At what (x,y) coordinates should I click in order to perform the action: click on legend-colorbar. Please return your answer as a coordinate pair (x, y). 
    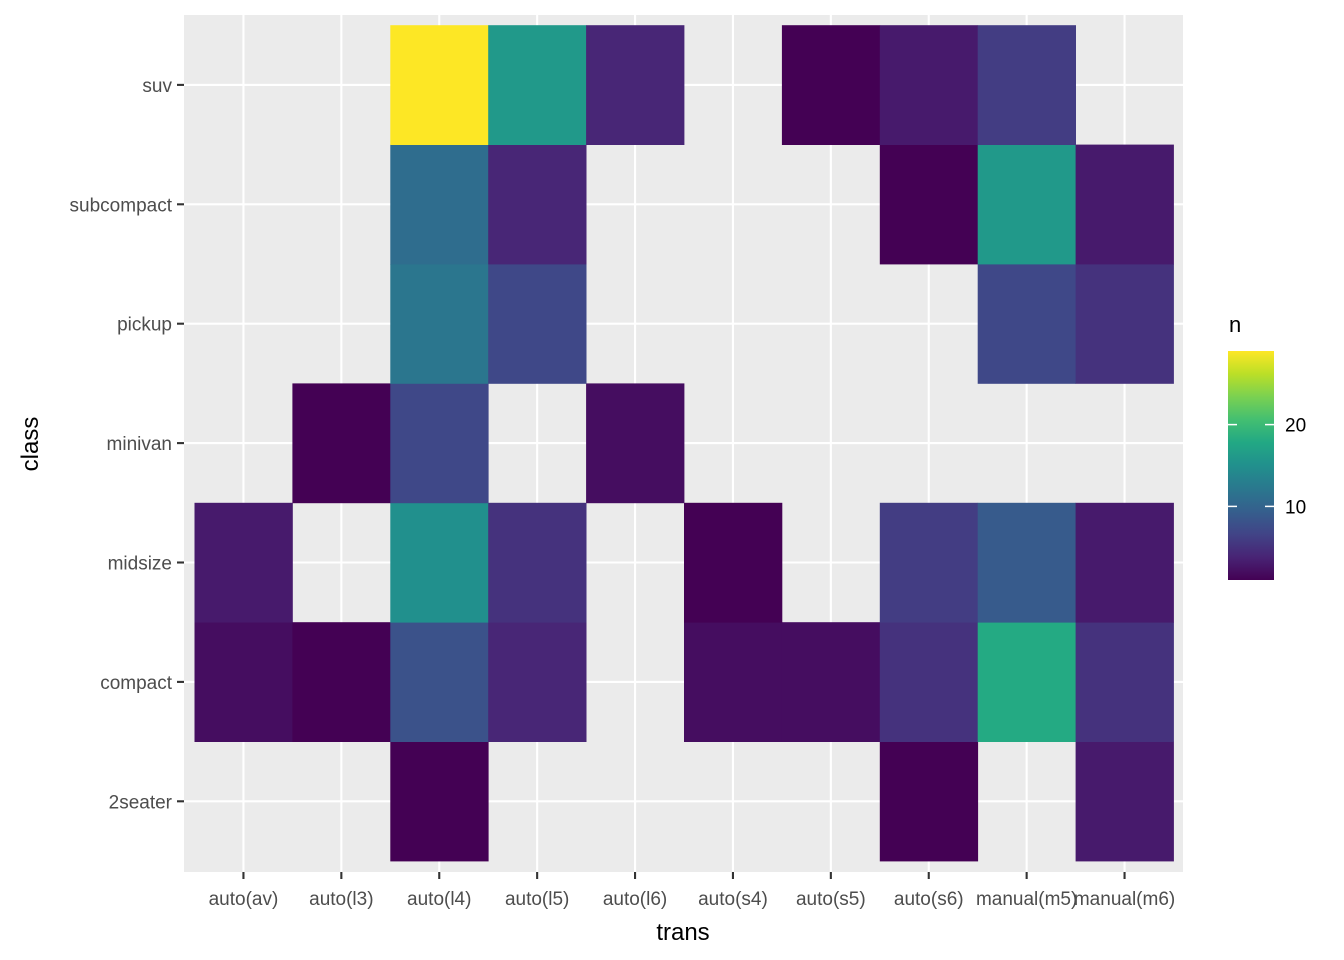
    Looking at the image, I should click on (1251, 465).